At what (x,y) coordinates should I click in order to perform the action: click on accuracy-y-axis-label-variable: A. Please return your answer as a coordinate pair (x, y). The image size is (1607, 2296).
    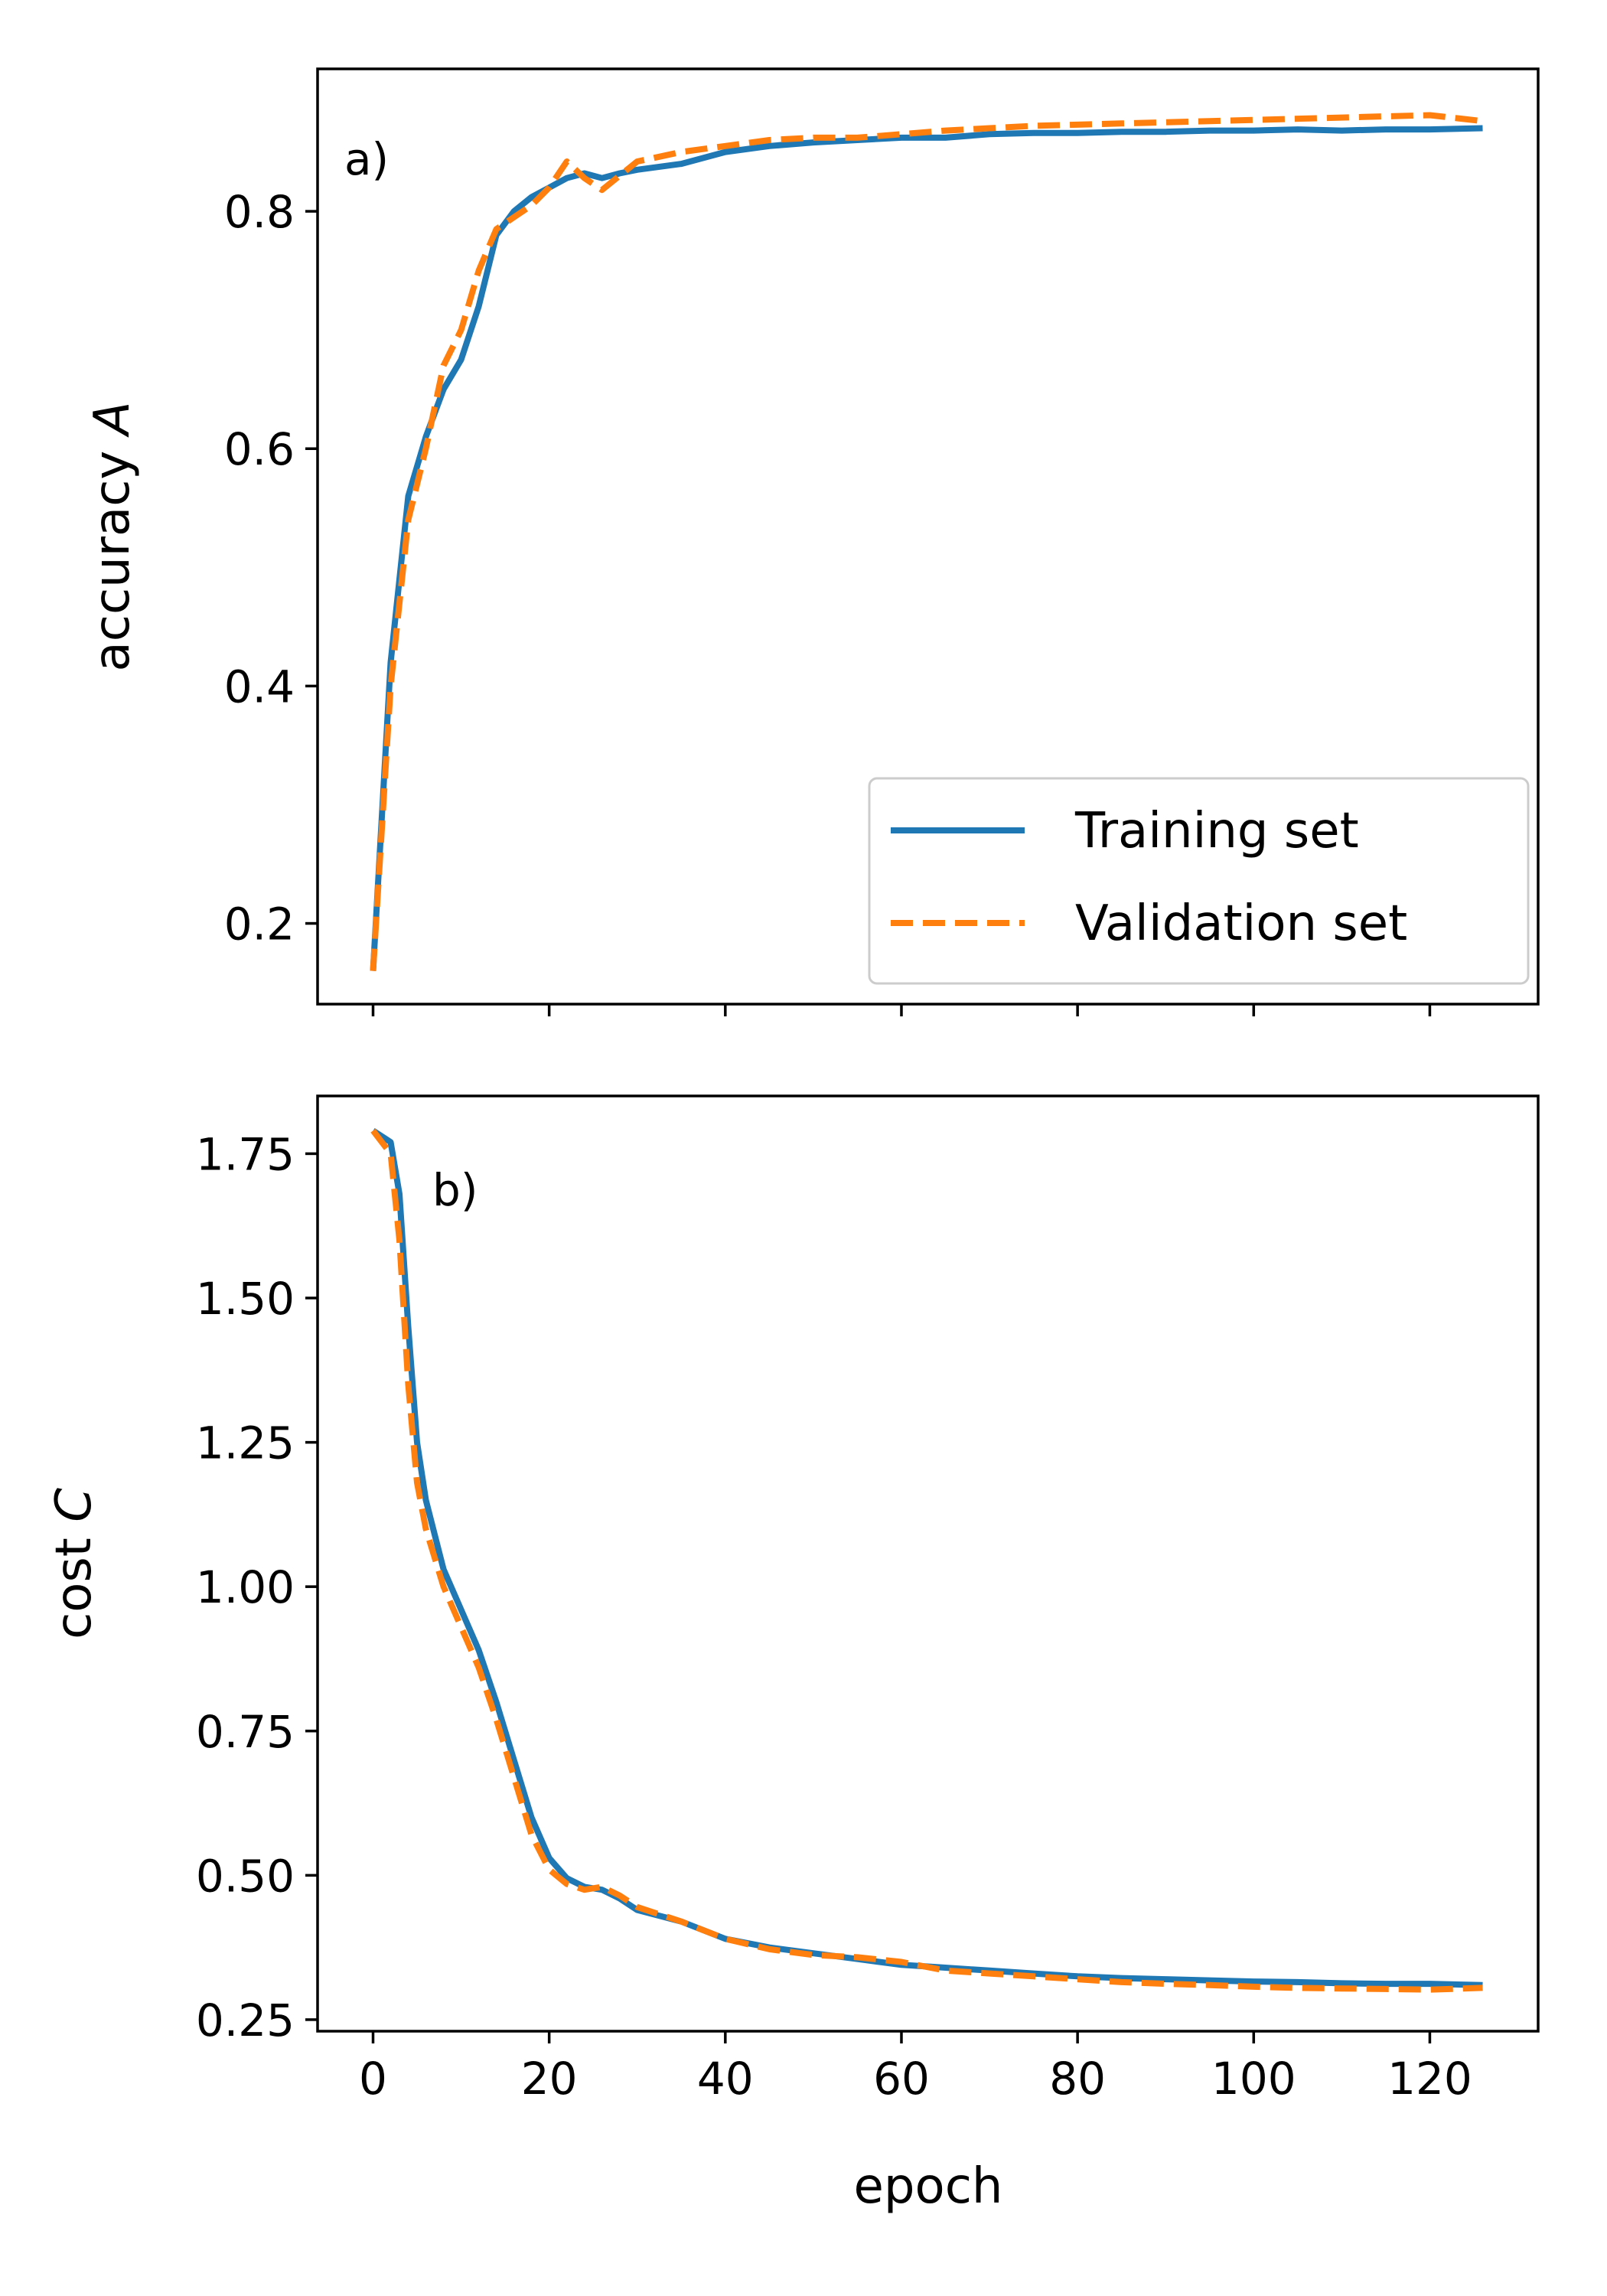
    Looking at the image, I should click on (112, 420).